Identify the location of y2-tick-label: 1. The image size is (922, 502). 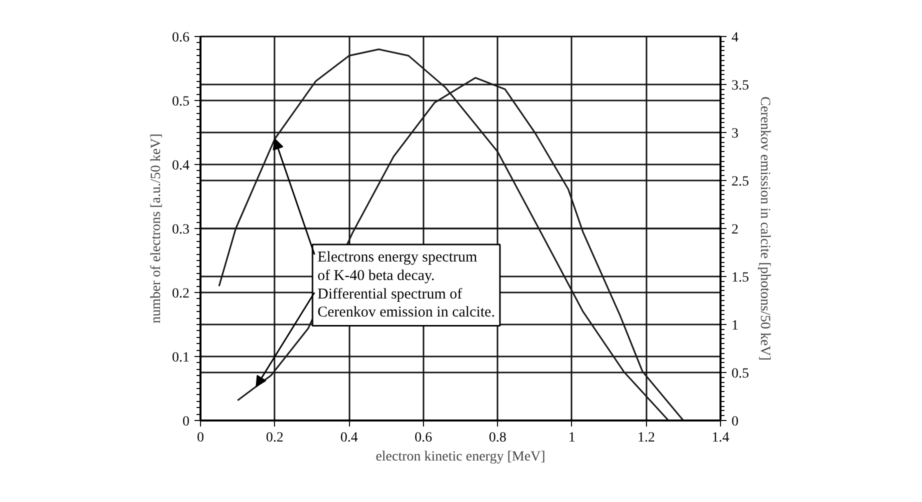
(735, 326).